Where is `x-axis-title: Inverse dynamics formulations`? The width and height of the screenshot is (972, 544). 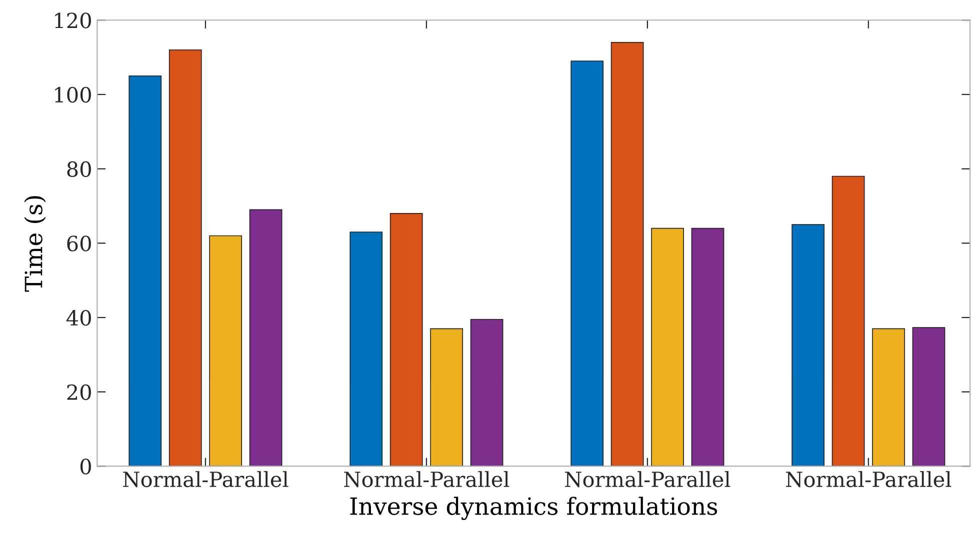
x-axis-title: Inverse dynamics formulations is located at coordinates (534, 508).